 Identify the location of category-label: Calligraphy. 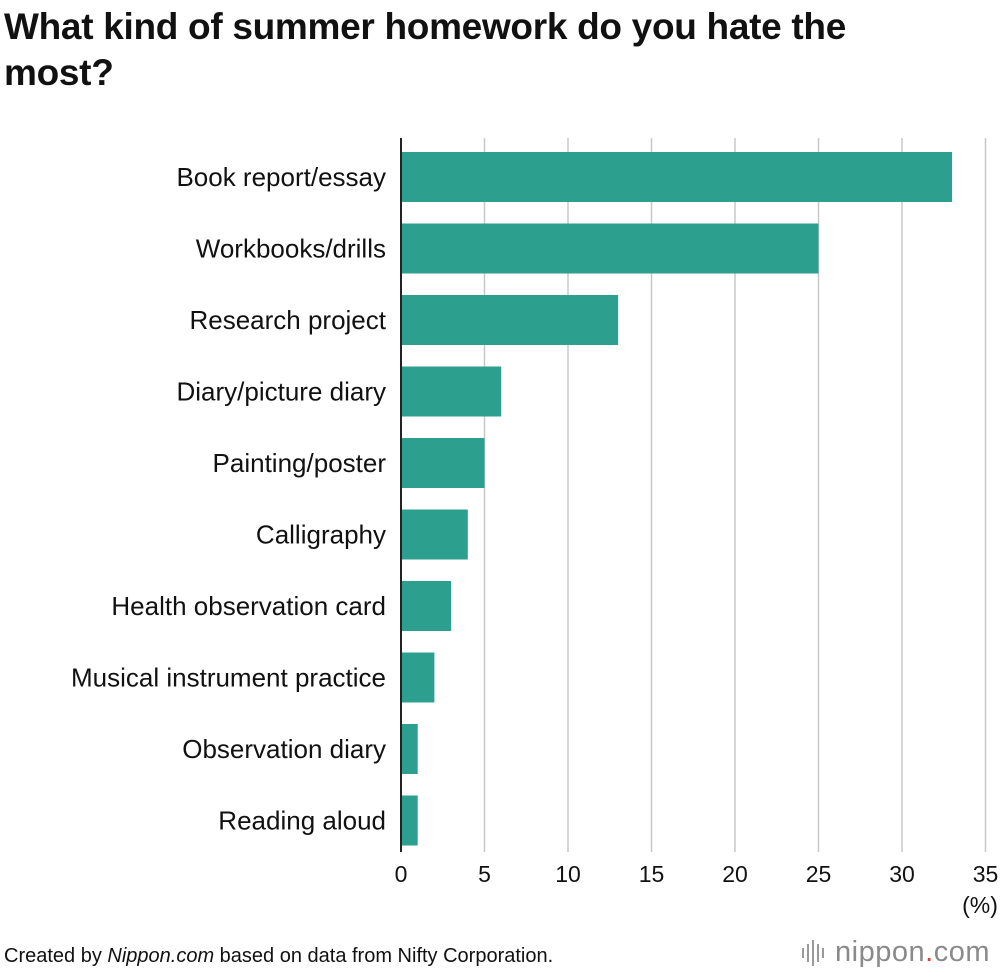
(321, 535).